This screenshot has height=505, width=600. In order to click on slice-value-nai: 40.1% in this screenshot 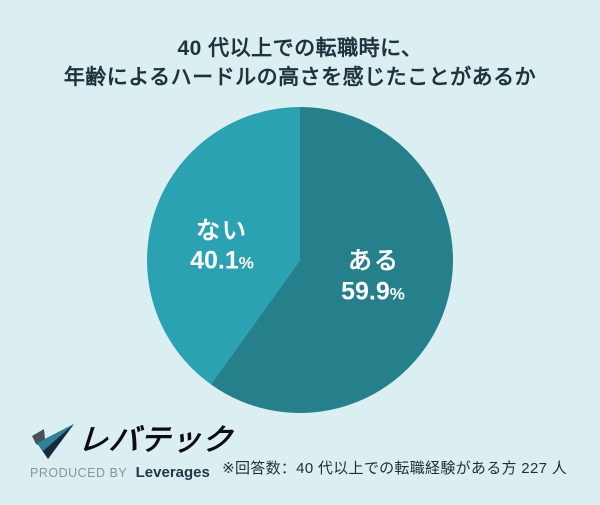, I will do `click(222, 261)`.